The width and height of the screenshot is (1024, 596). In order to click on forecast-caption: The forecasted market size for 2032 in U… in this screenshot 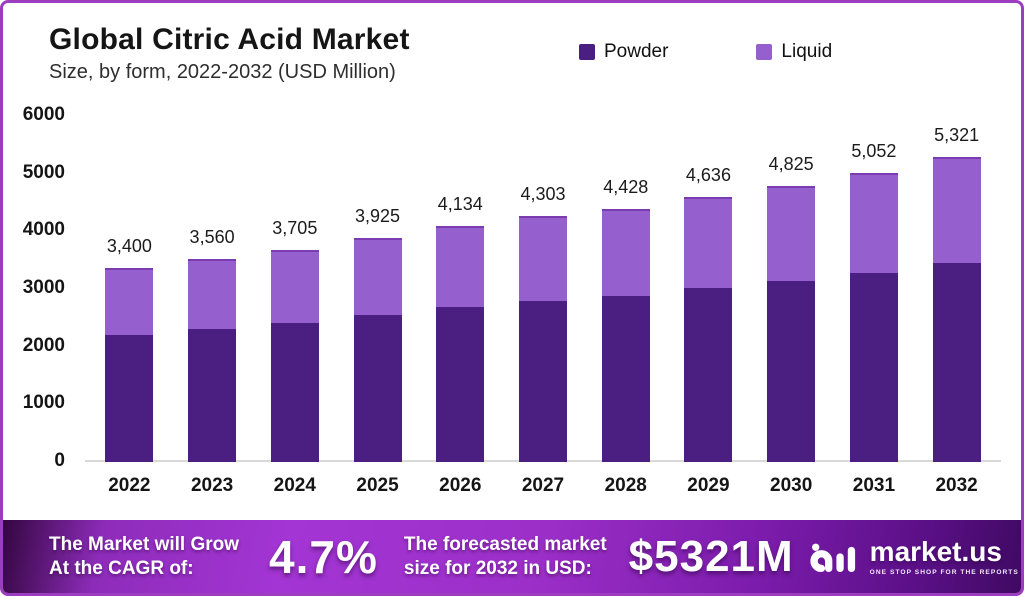, I will do `click(505, 557)`.